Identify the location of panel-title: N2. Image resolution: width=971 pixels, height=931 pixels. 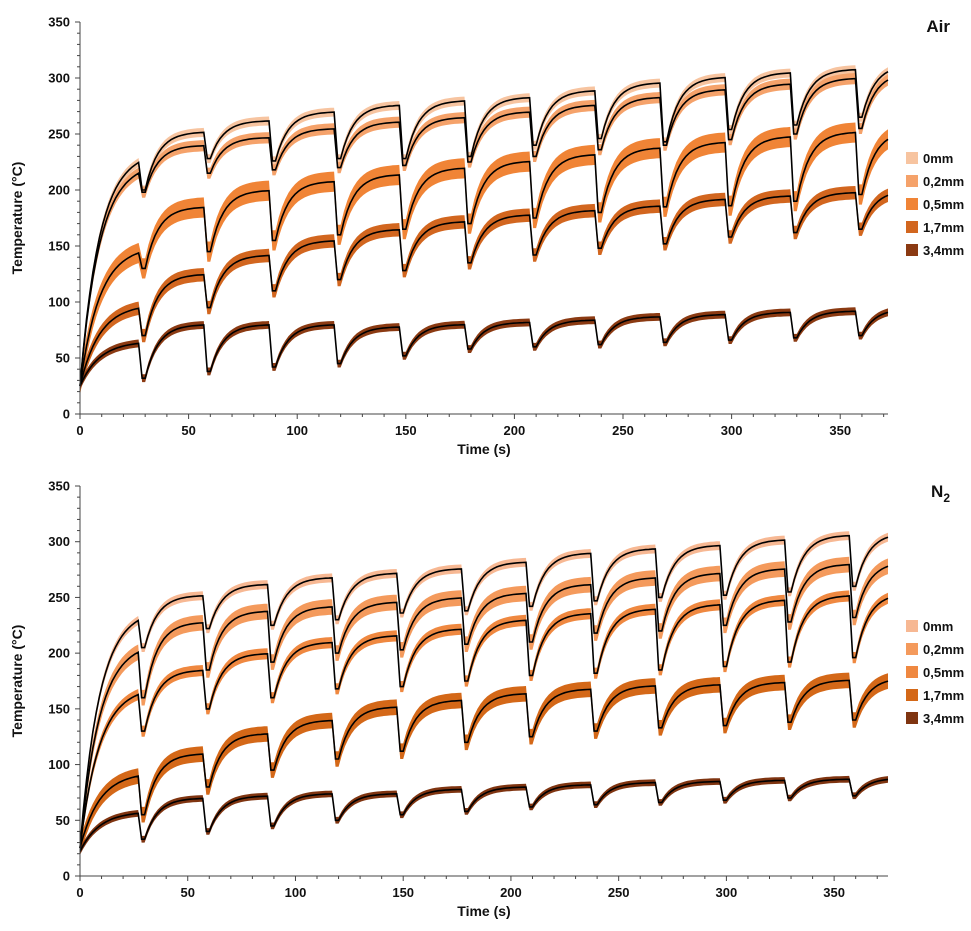
(940, 493).